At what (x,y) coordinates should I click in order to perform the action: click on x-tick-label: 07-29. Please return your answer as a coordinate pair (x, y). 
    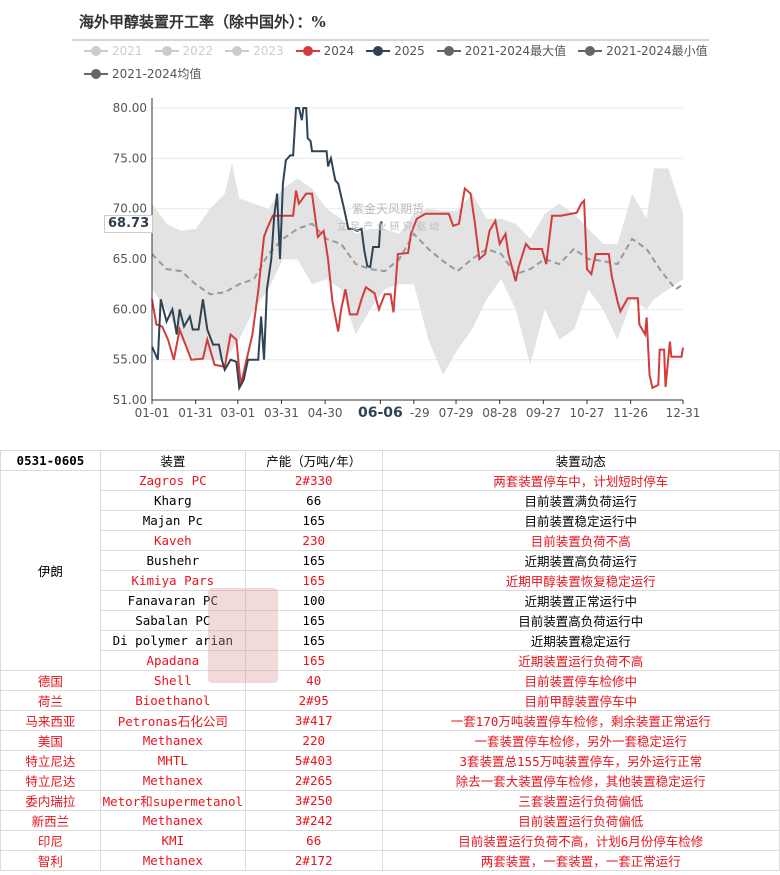
    Looking at the image, I should click on (456, 413).